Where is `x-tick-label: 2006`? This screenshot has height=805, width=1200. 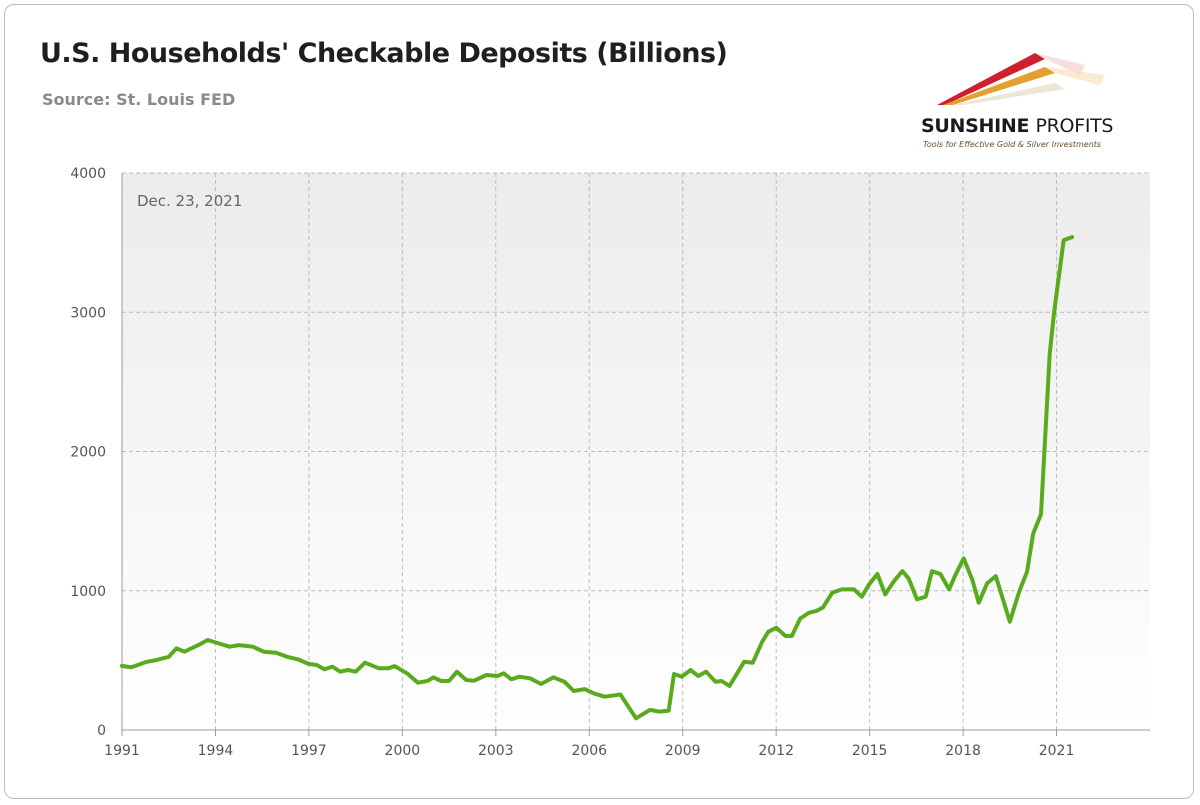 x-tick-label: 2006 is located at coordinates (589, 751).